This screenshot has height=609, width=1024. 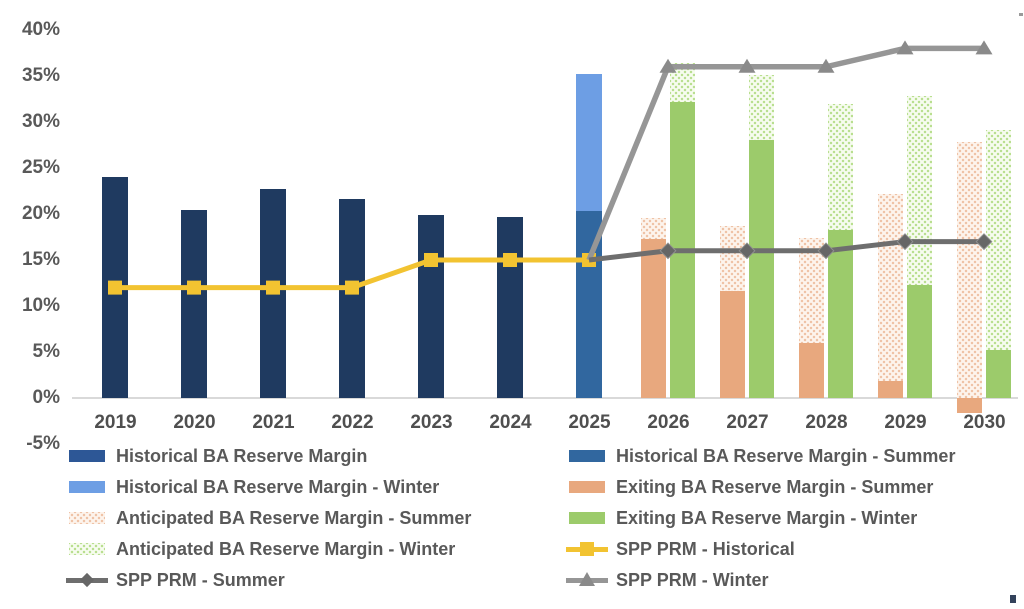 I want to click on x-tick-label-2023: 2023, so click(x=431, y=422).